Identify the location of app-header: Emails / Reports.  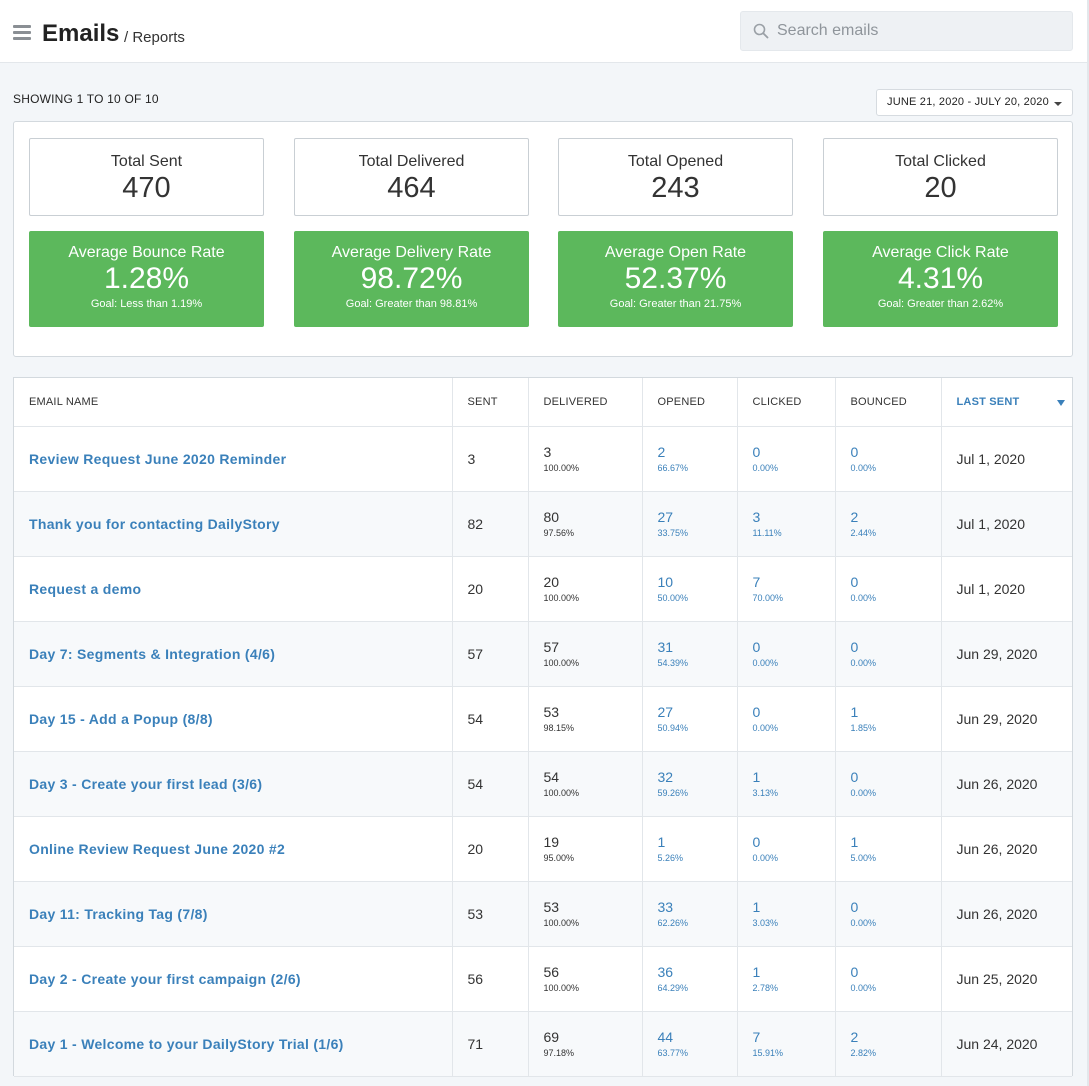
(544, 31).